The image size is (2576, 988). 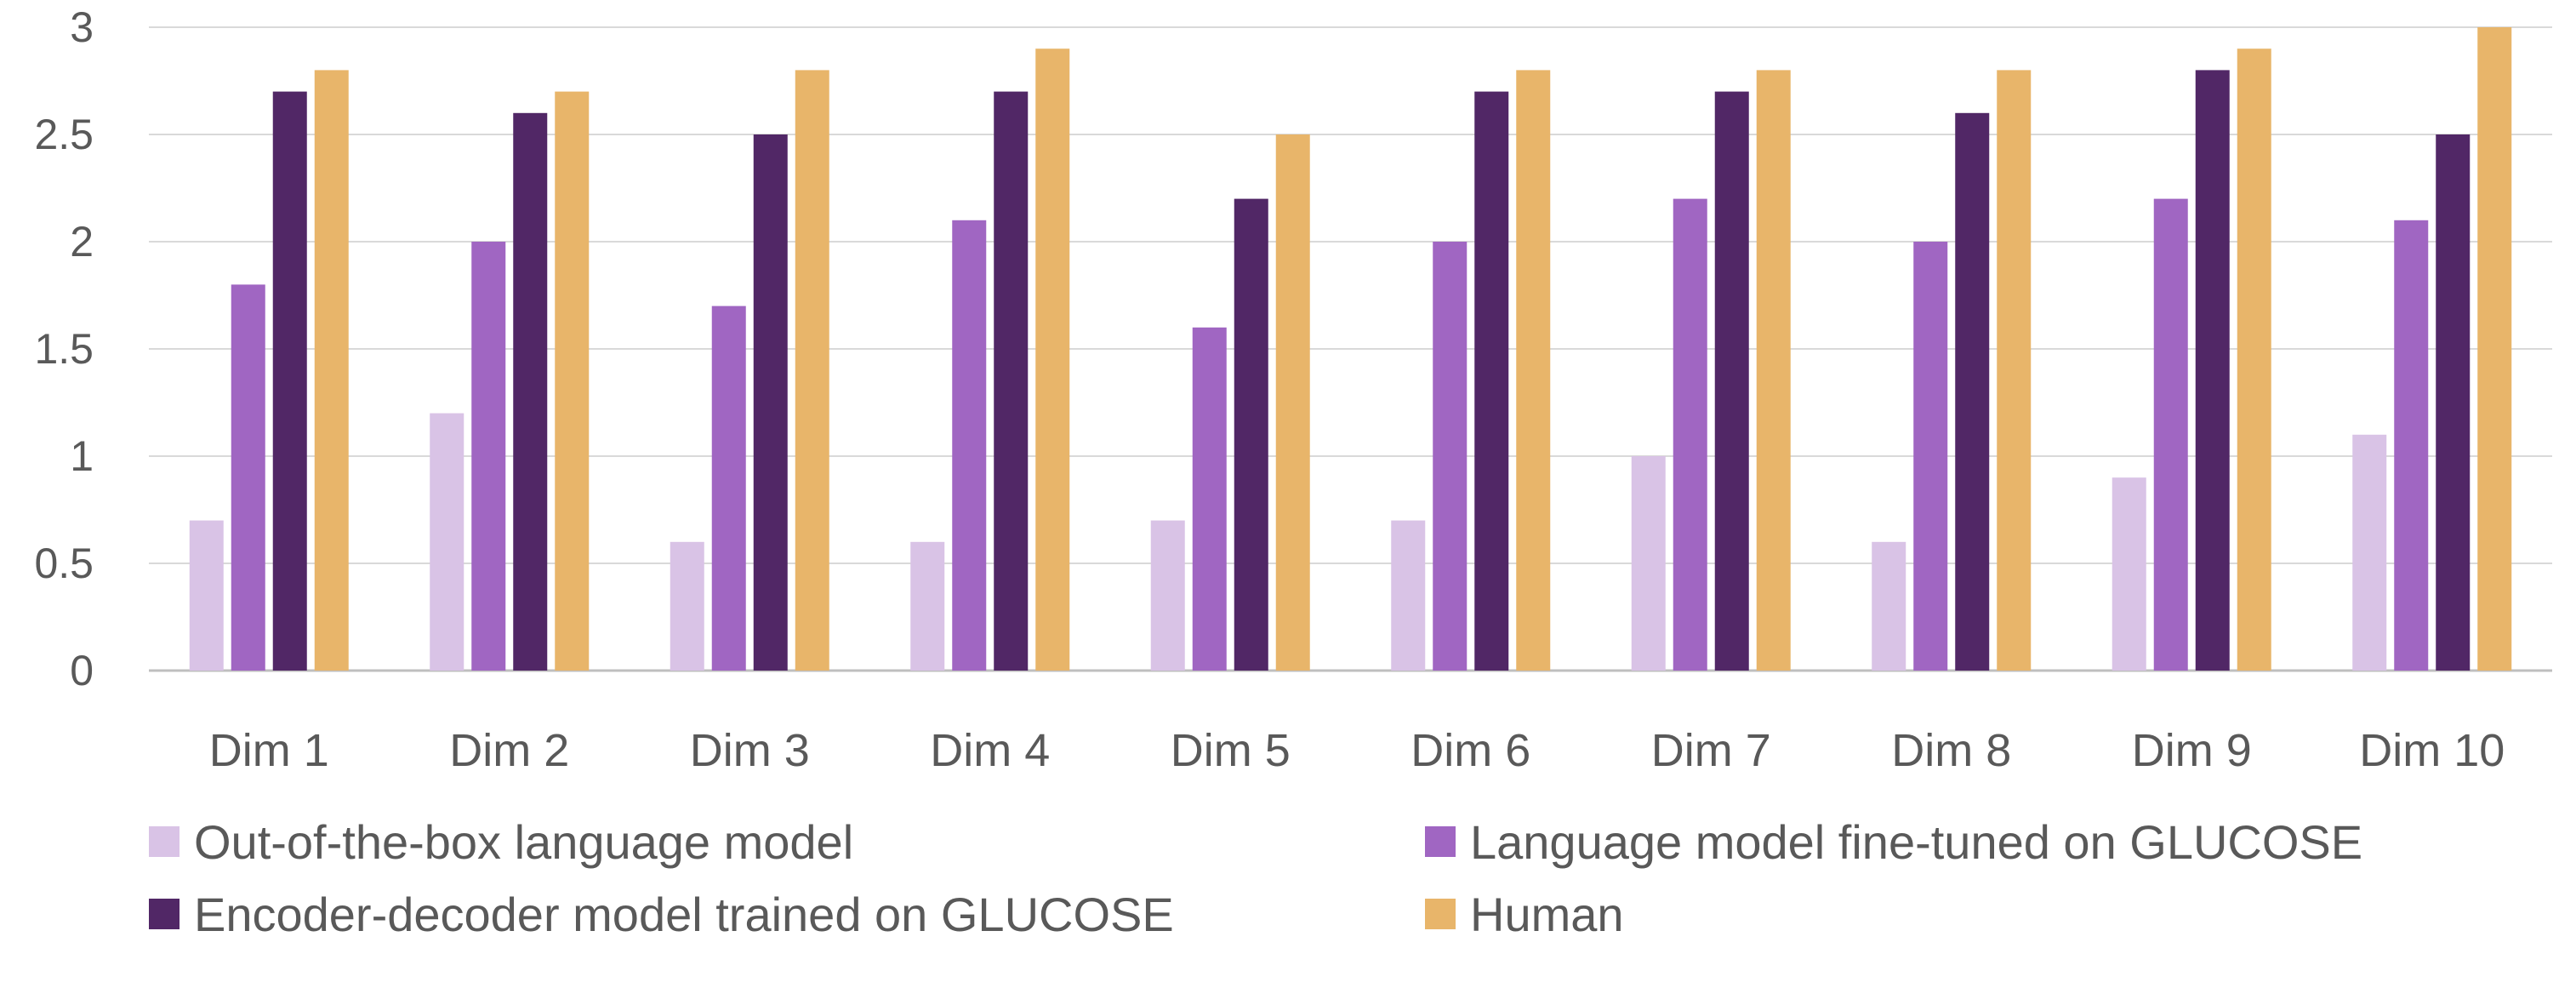 I want to click on y-tick-label: 1.5, so click(x=64, y=349).